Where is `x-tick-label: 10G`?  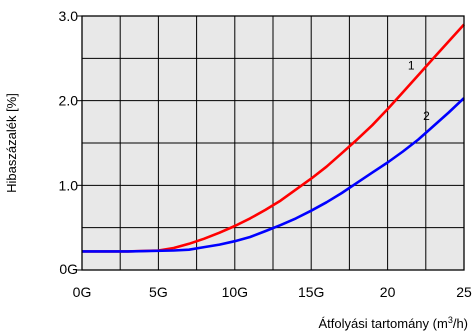 x-tick-label: 10G is located at coordinates (235, 292).